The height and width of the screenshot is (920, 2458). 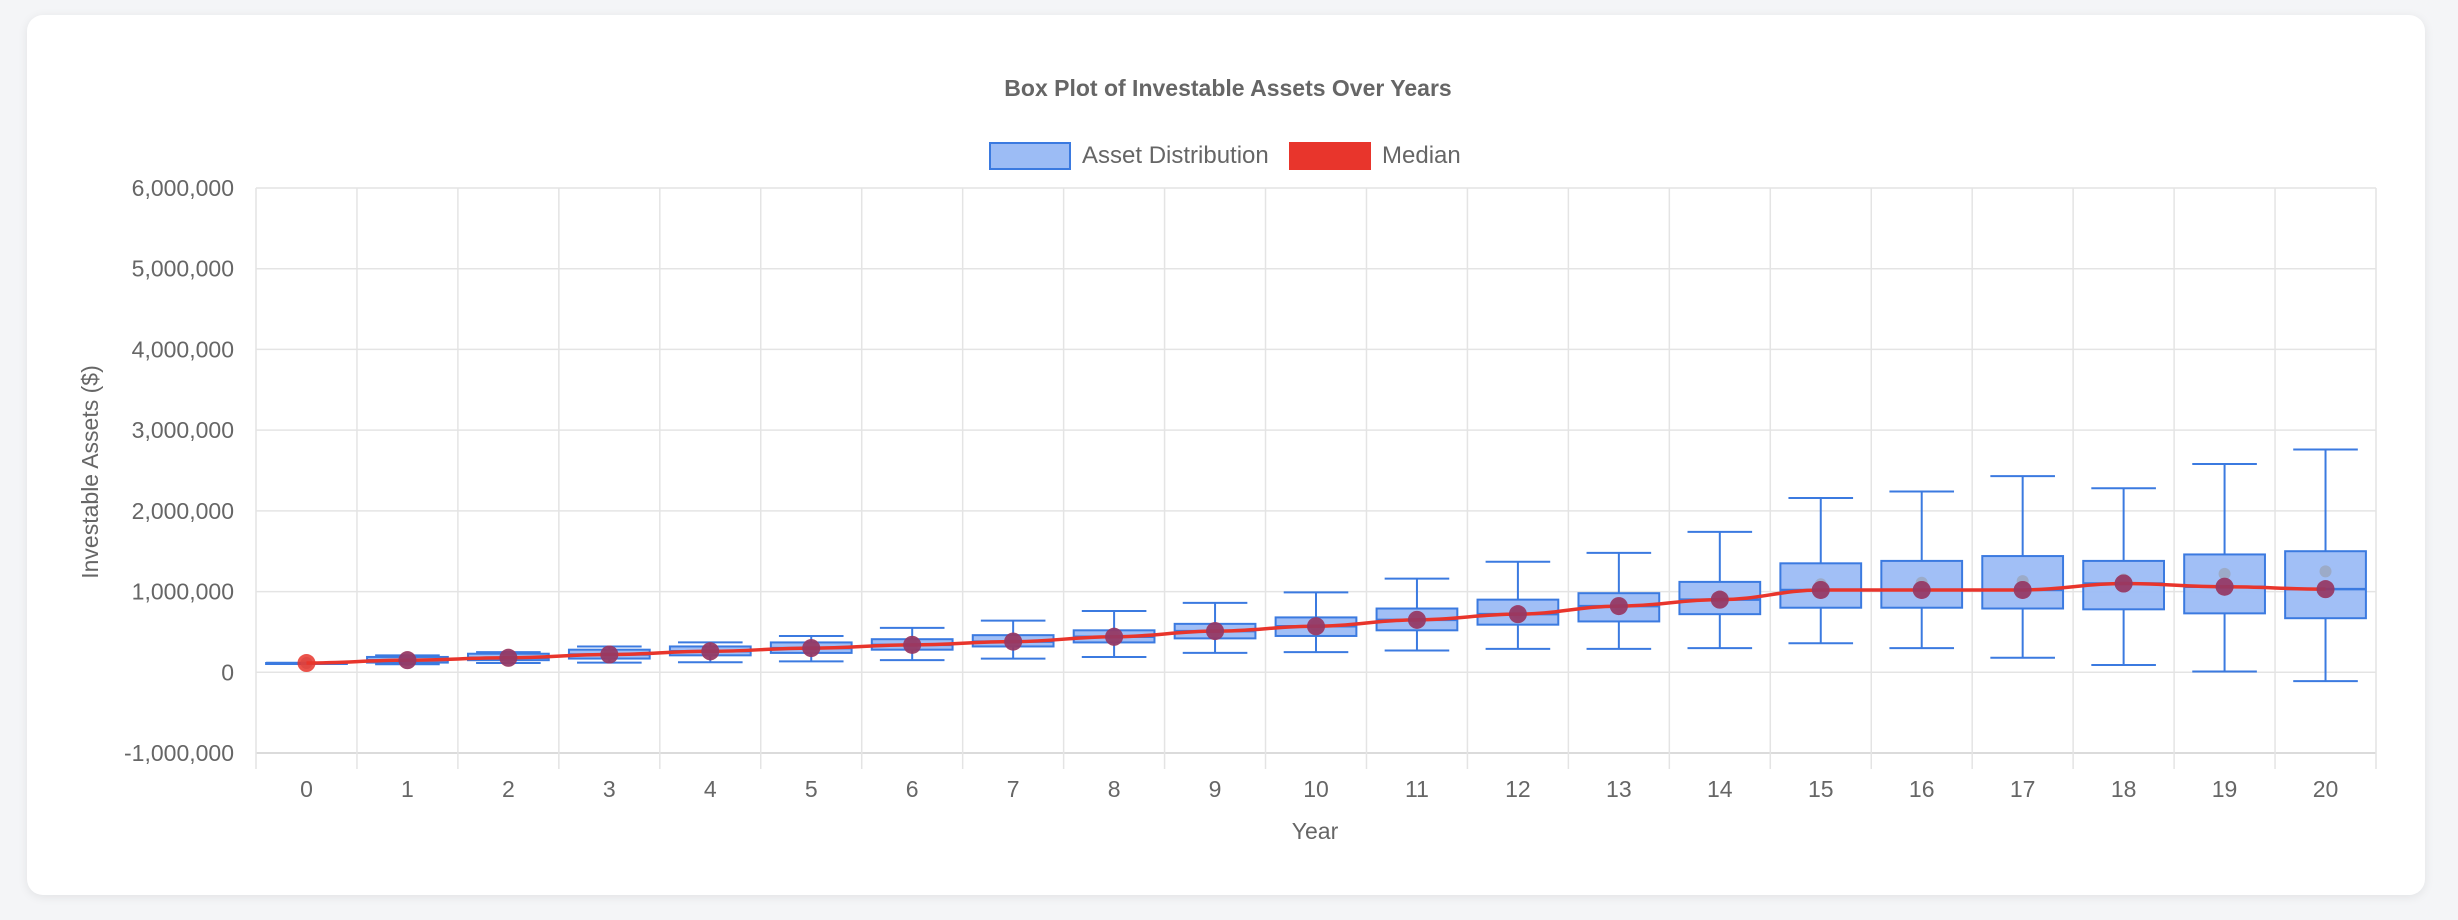 I want to click on x-tick-label: 4, so click(x=710, y=789).